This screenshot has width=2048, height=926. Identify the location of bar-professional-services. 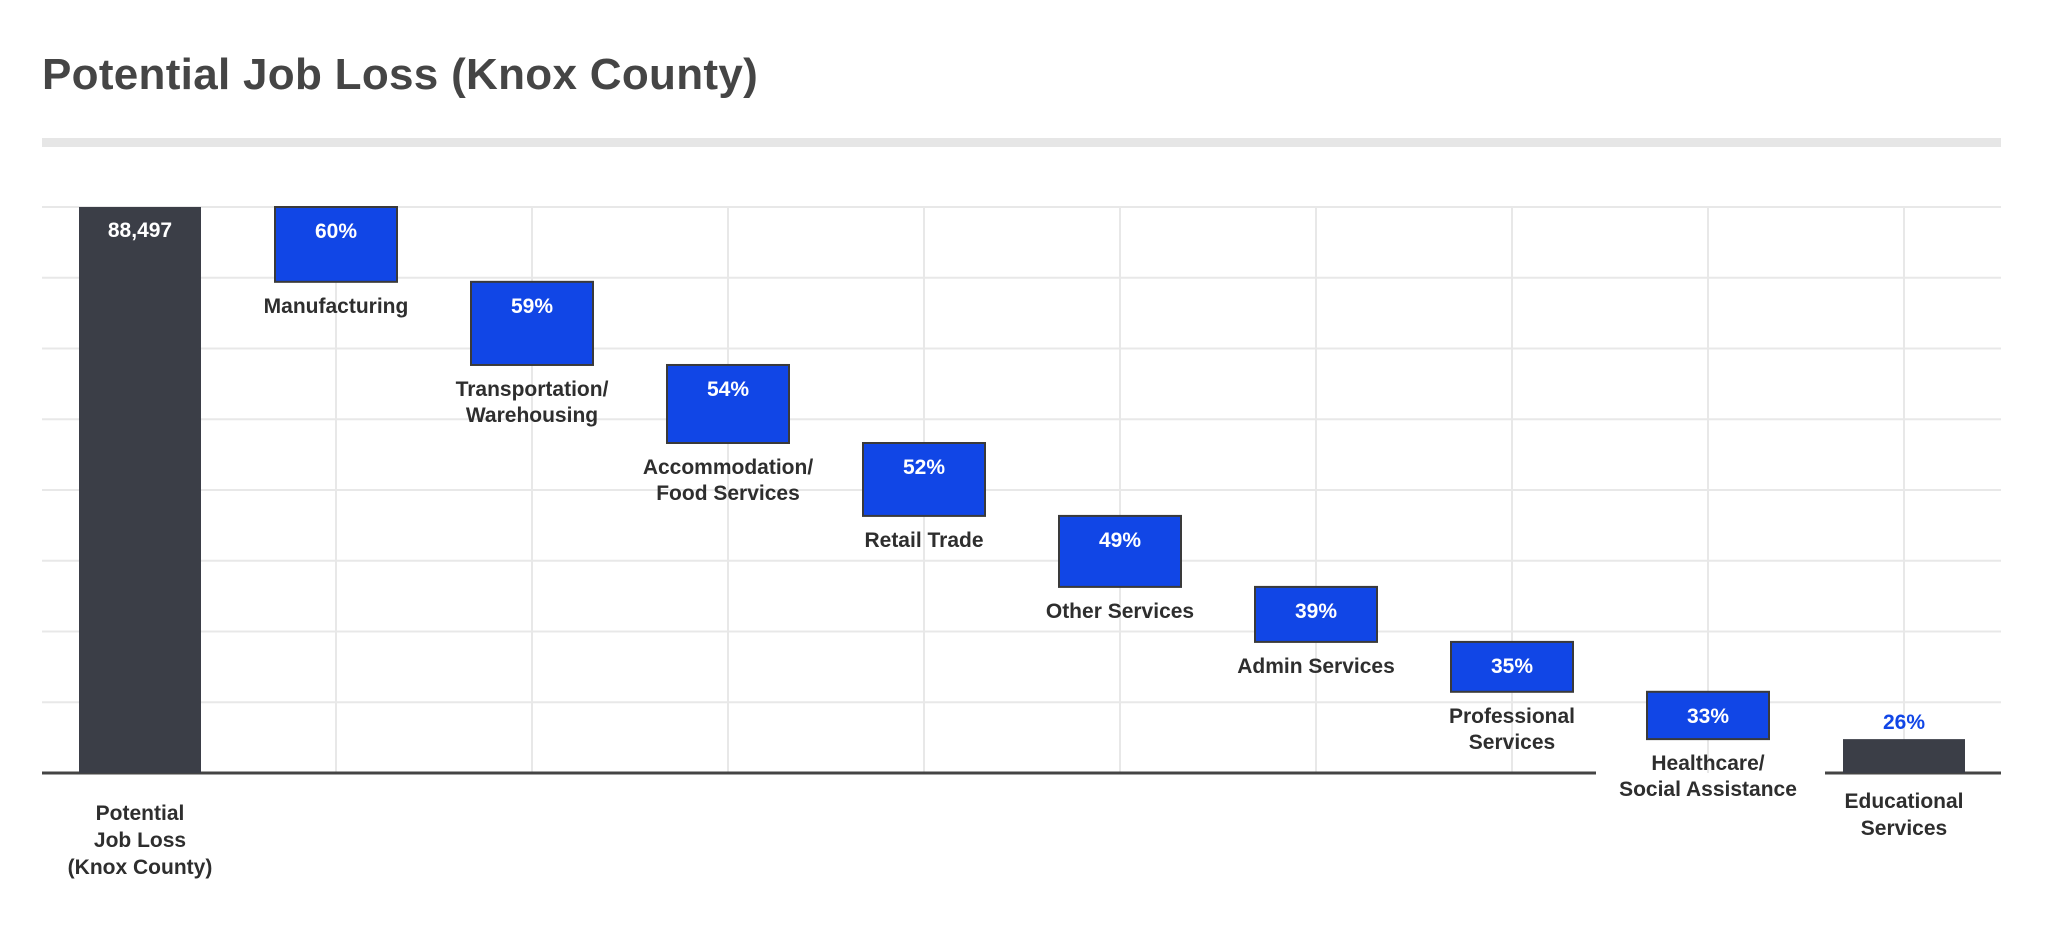
(1512, 666).